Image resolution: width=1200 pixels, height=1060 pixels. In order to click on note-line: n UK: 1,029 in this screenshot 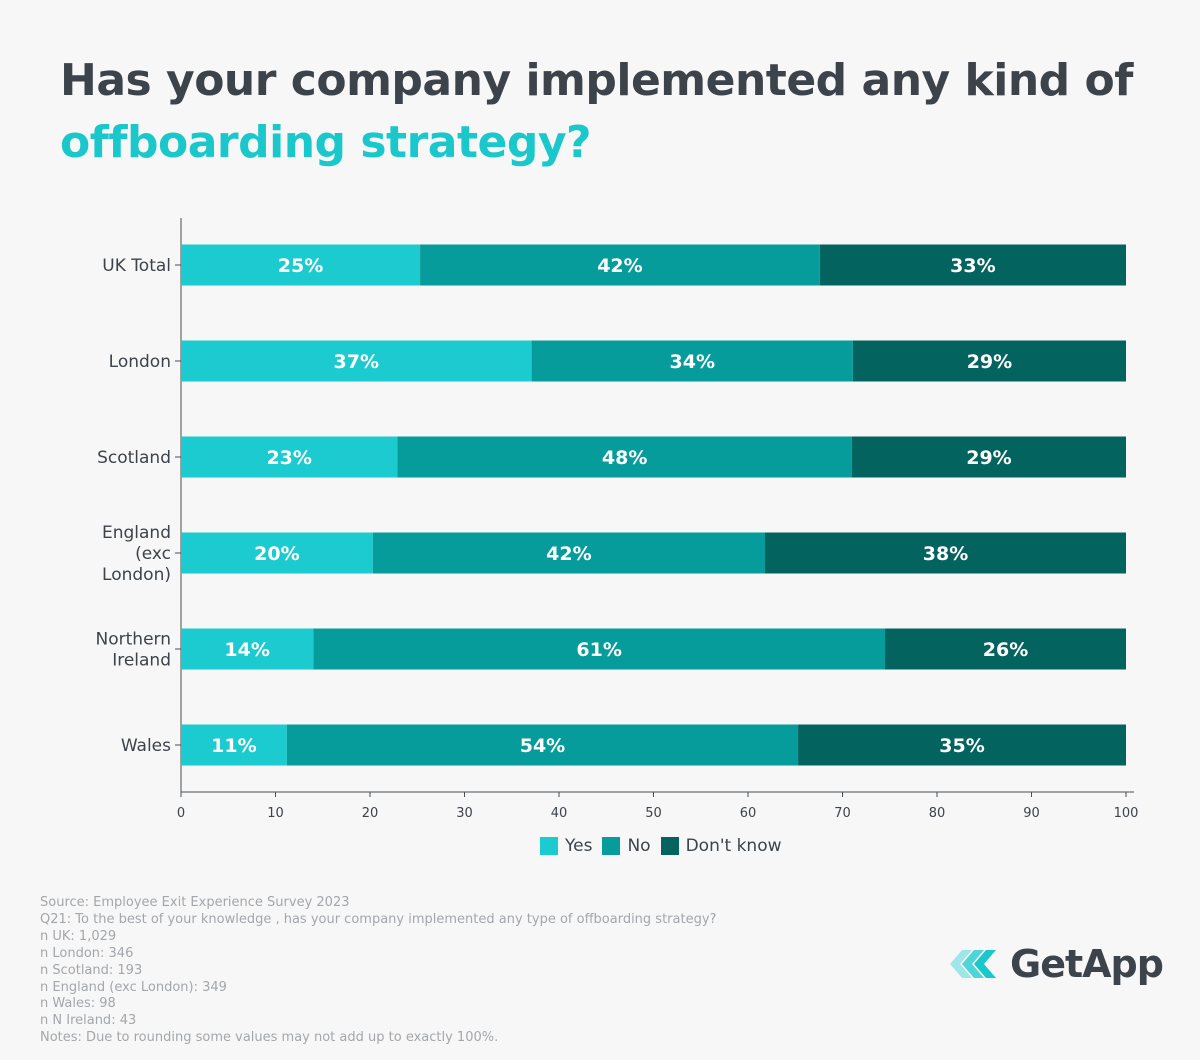, I will do `click(78, 936)`.